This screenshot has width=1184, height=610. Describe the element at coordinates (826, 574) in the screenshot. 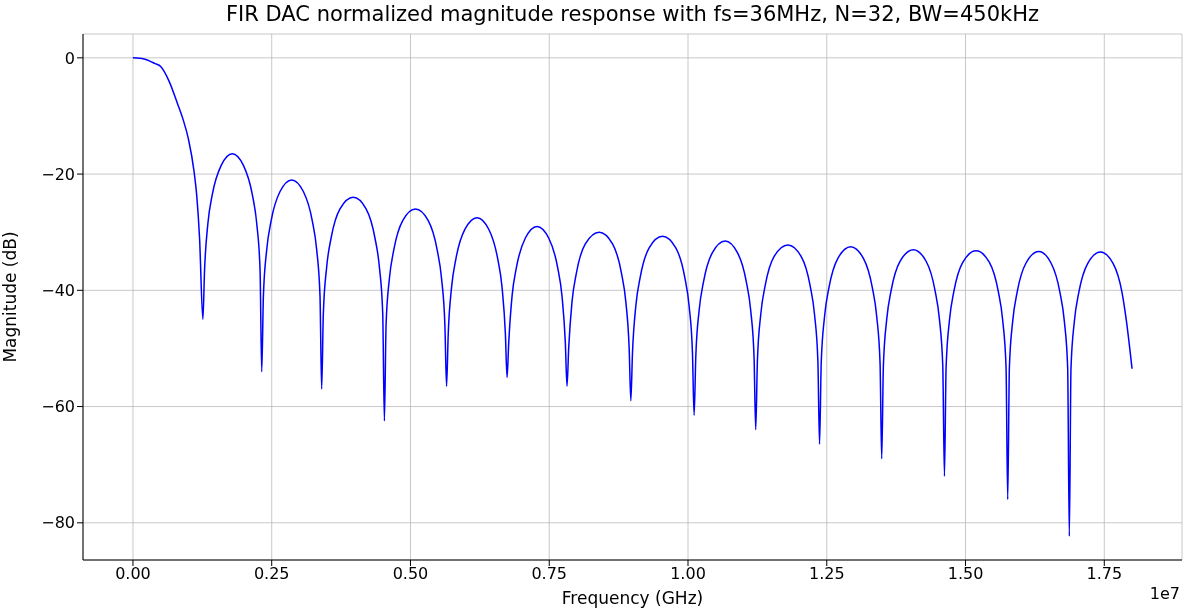

I see `x-tick-label: 1.25` at that location.